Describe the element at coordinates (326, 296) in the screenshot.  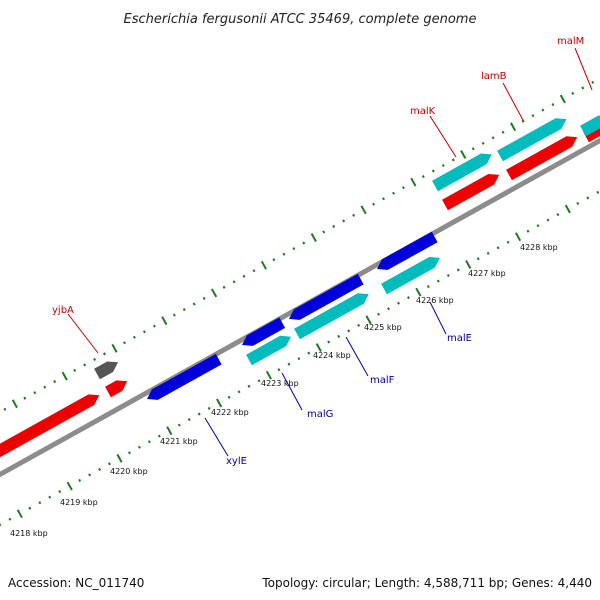
I see `feature-malF` at that location.